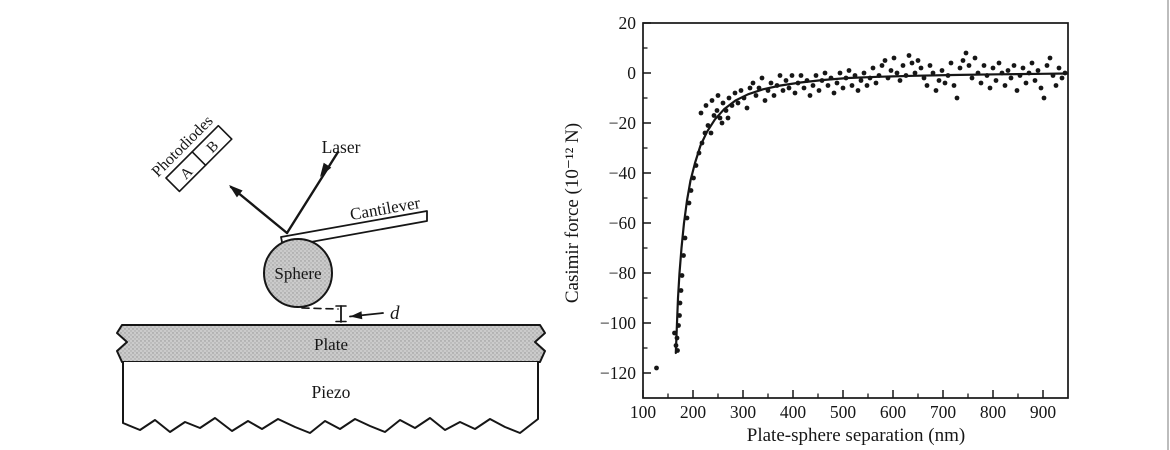 Image resolution: width=1170 pixels, height=450 pixels. I want to click on photodiode-divider, so click(199, 159).